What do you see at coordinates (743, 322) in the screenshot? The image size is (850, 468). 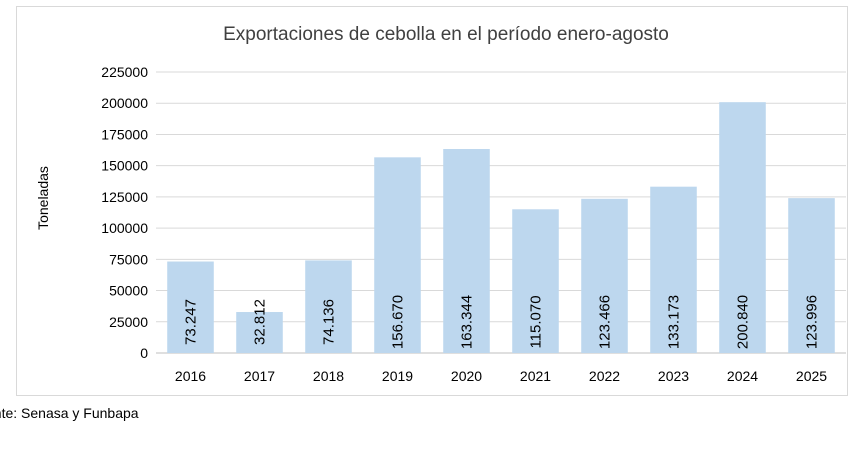 I see `data-label: 200.840` at bounding box center [743, 322].